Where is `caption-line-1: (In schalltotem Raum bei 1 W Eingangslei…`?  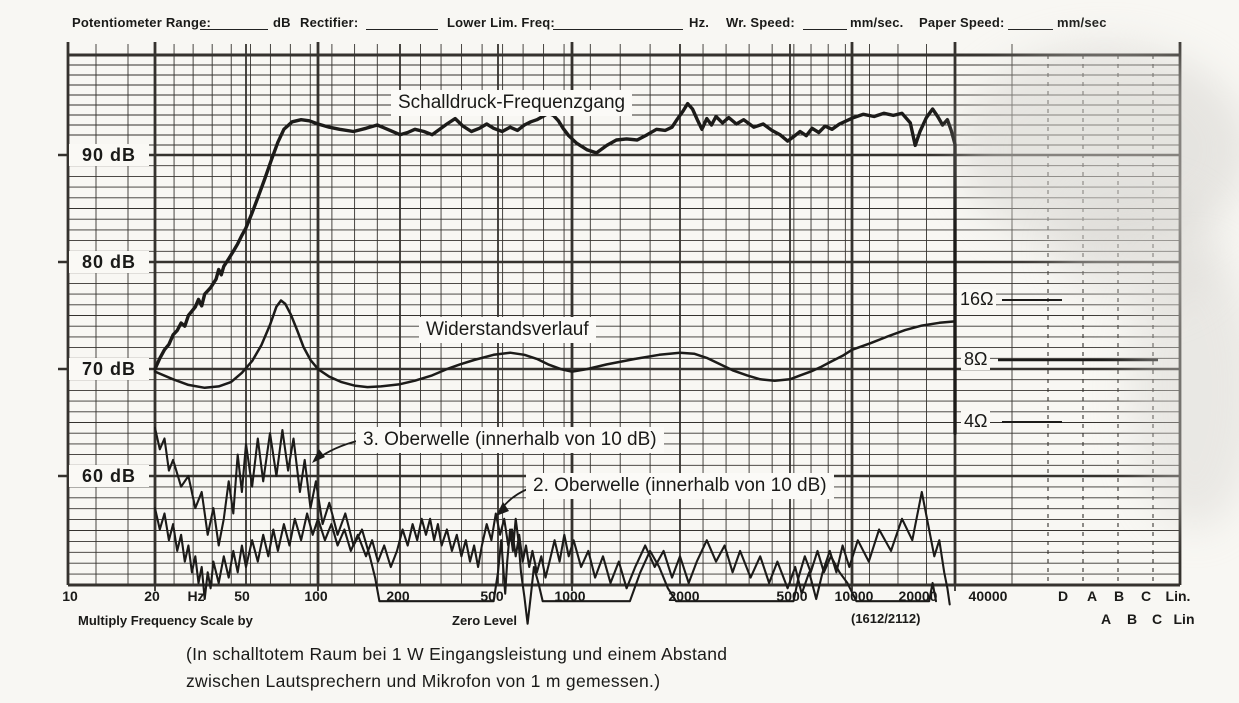 caption-line-1: (In schalltotem Raum bei 1 W Eingangslei… is located at coordinates (457, 654).